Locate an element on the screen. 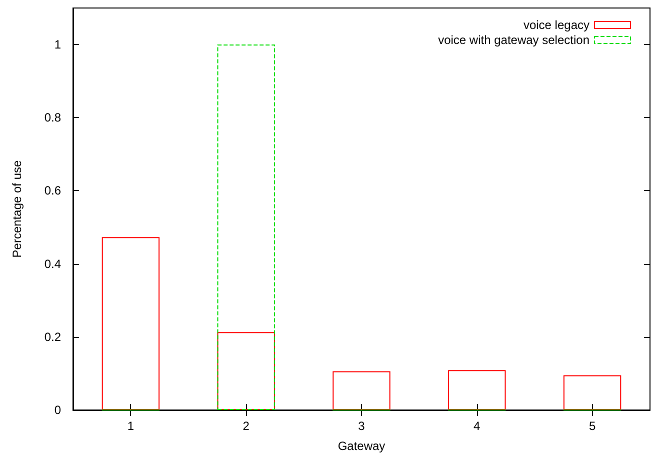  x-tick-label: 5 is located at coordinates (592, 426).